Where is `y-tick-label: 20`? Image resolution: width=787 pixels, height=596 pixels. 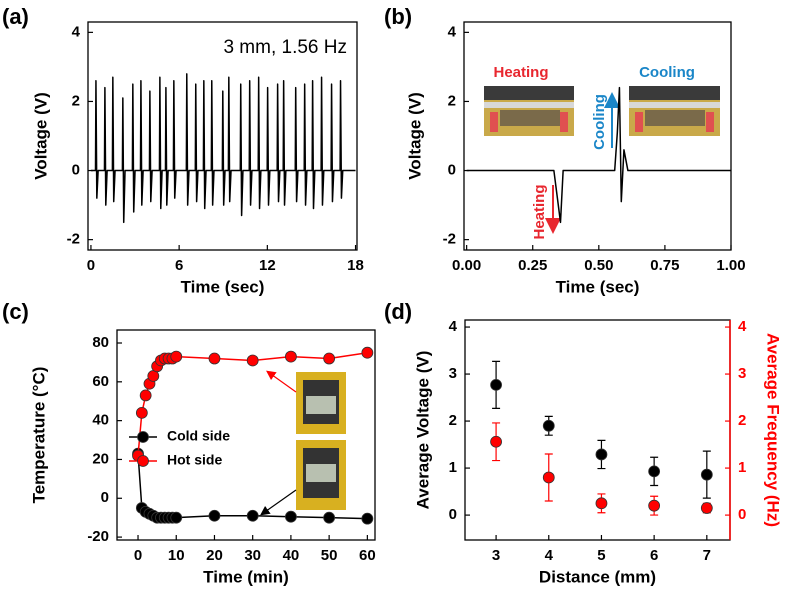 y-tick-label: 20 is located at coordinates (100, 458).